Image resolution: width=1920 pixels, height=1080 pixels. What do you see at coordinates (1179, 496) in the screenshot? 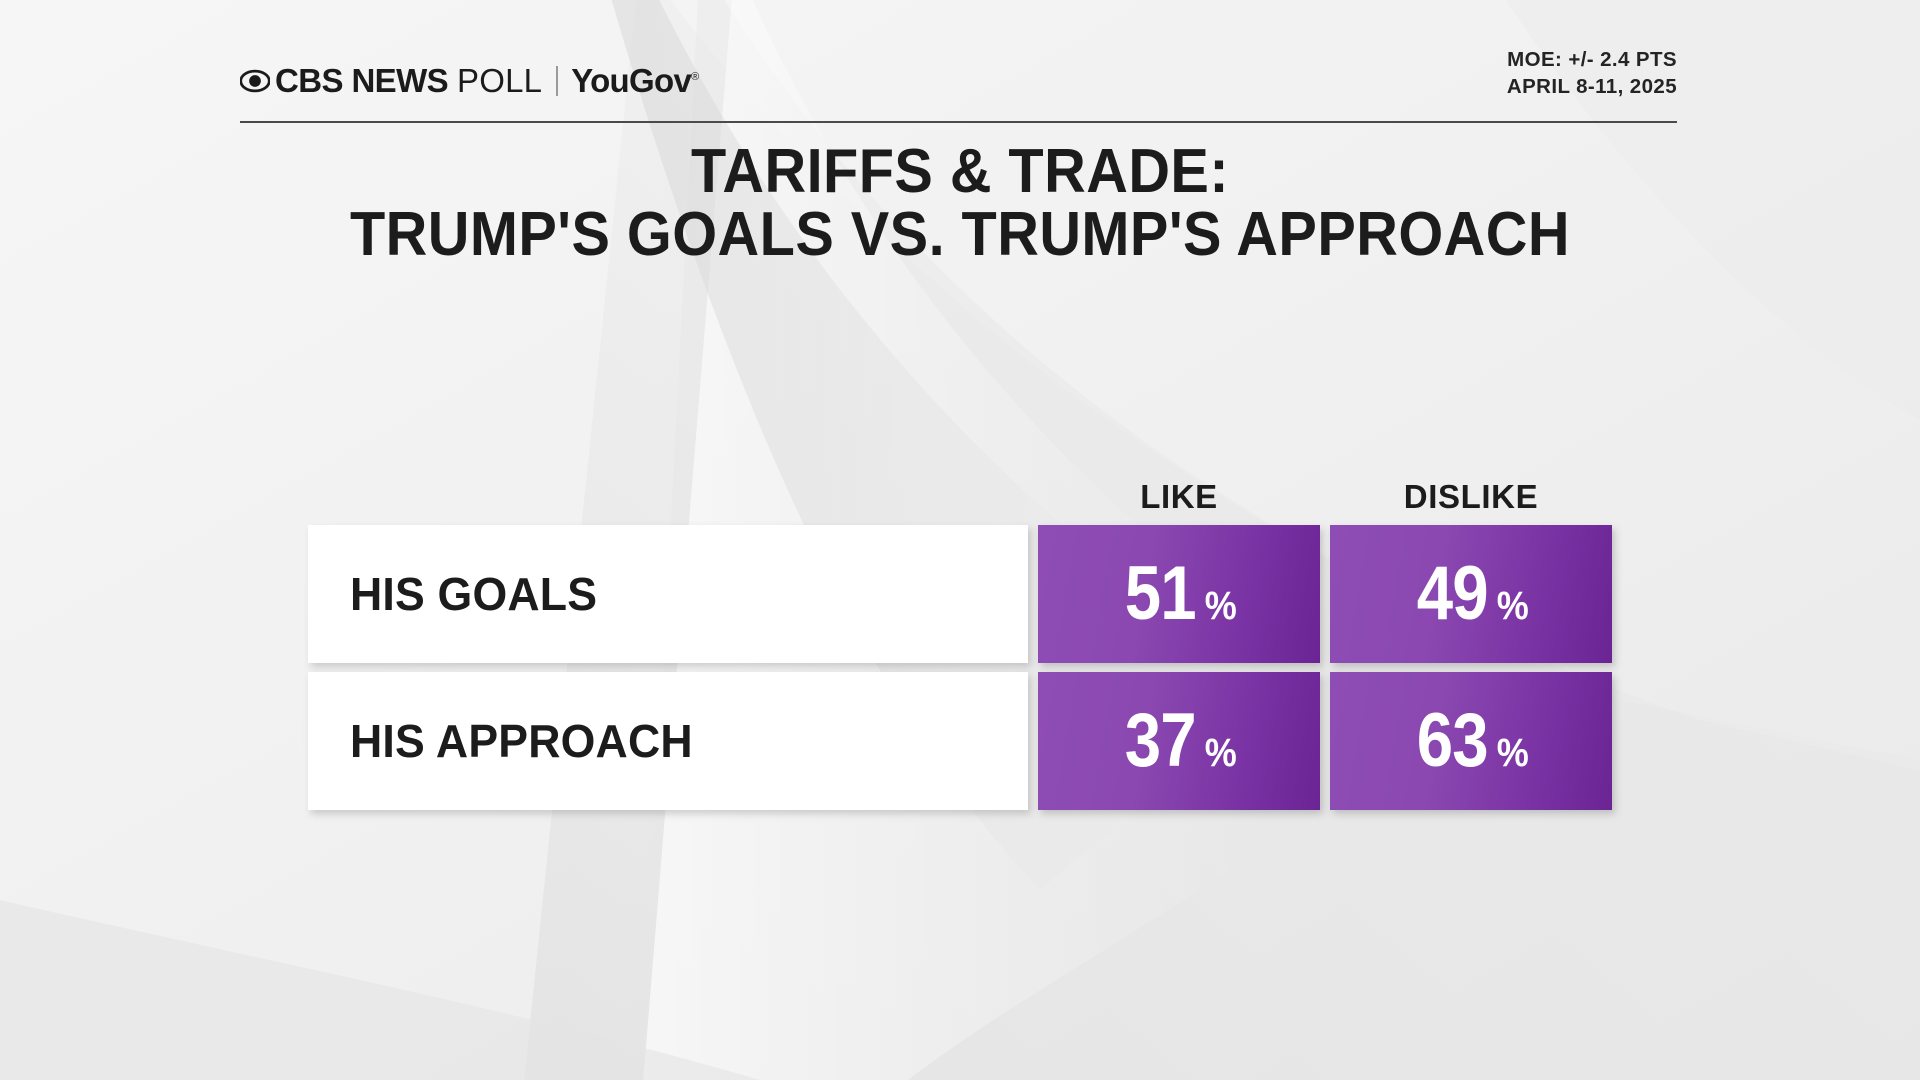
I see `column-header-like: LIKE` at bounding box center [1179, 496].